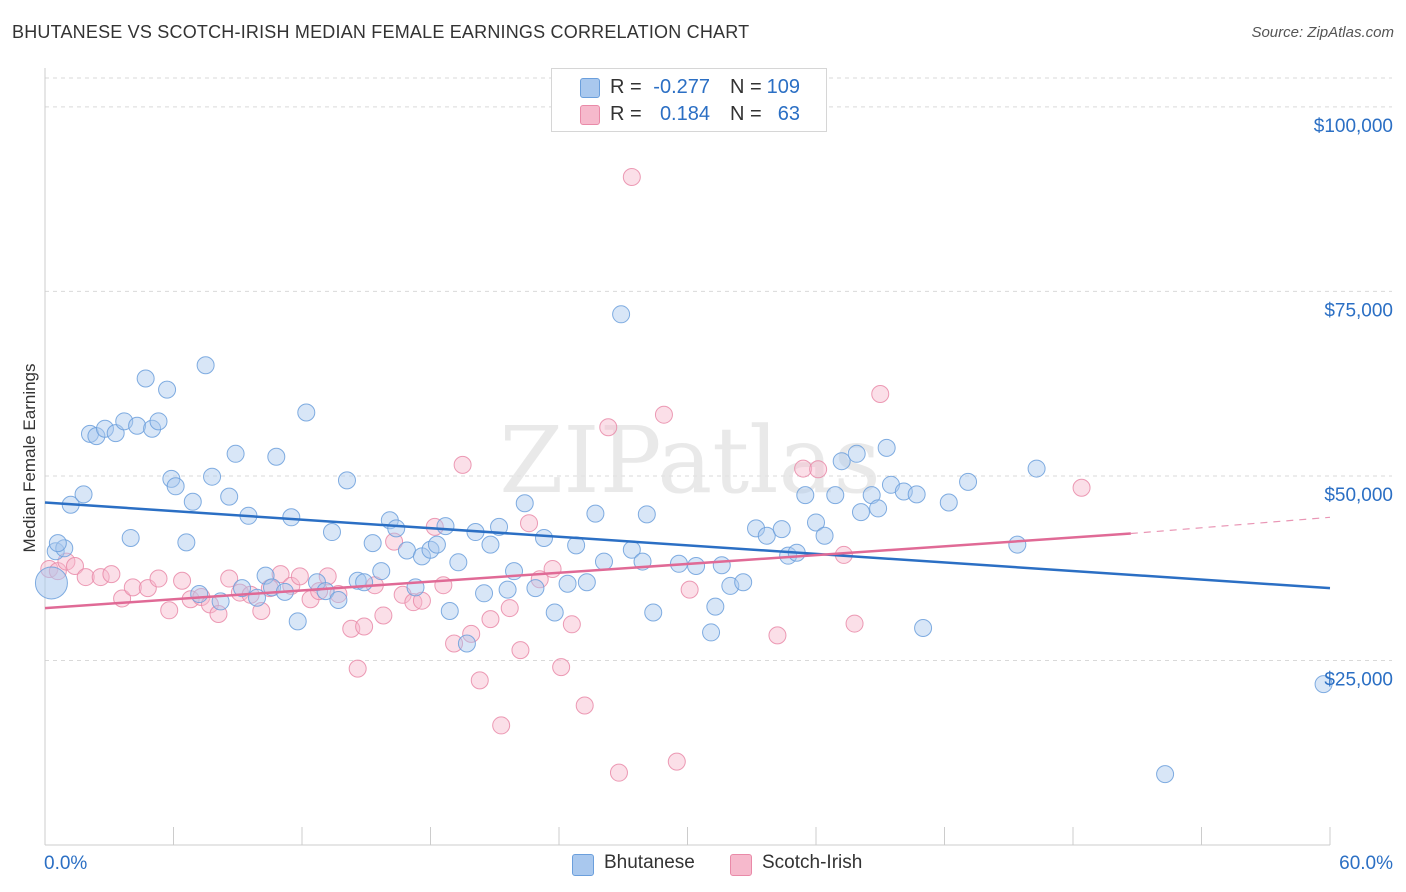 The width and height of the screenshot is (1406, 892). I want to click on y-tick-label-3: $100,000, so click(1353, 126).